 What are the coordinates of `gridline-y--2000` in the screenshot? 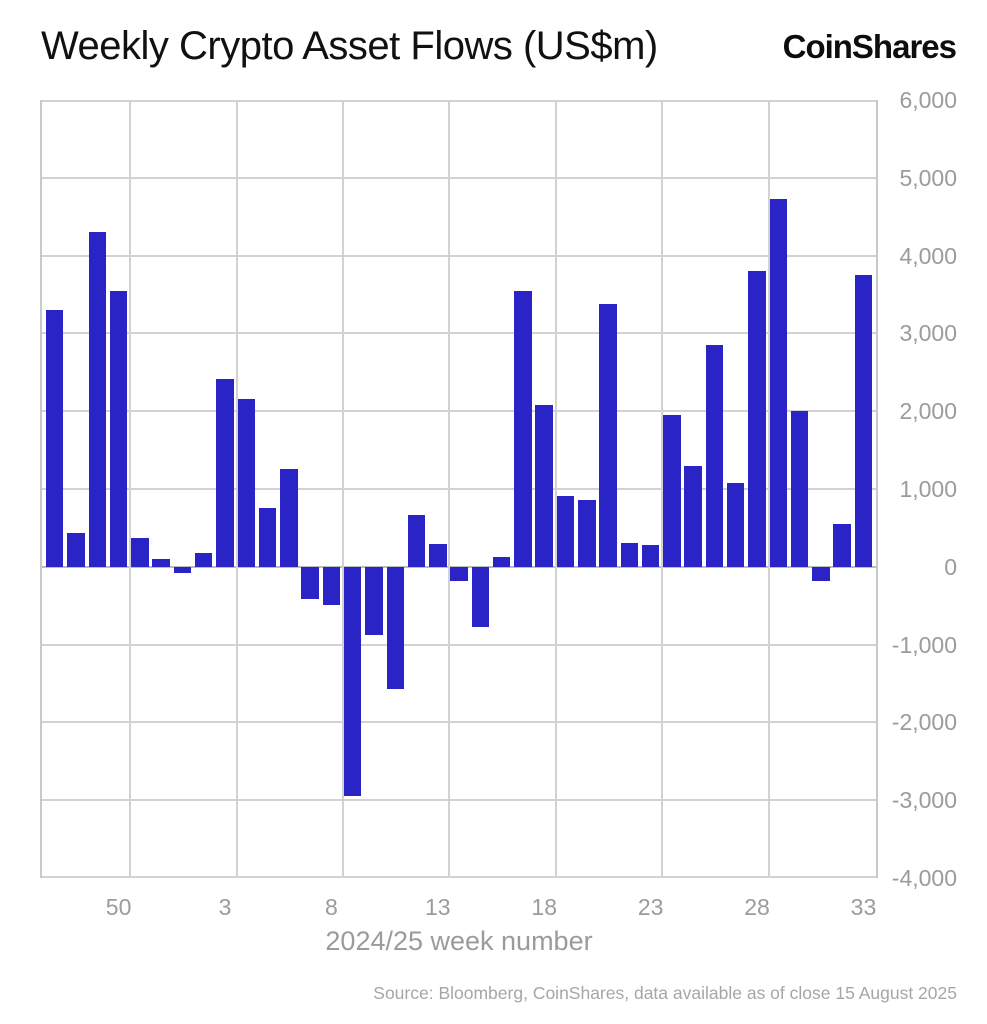 It's located at (459, 722).